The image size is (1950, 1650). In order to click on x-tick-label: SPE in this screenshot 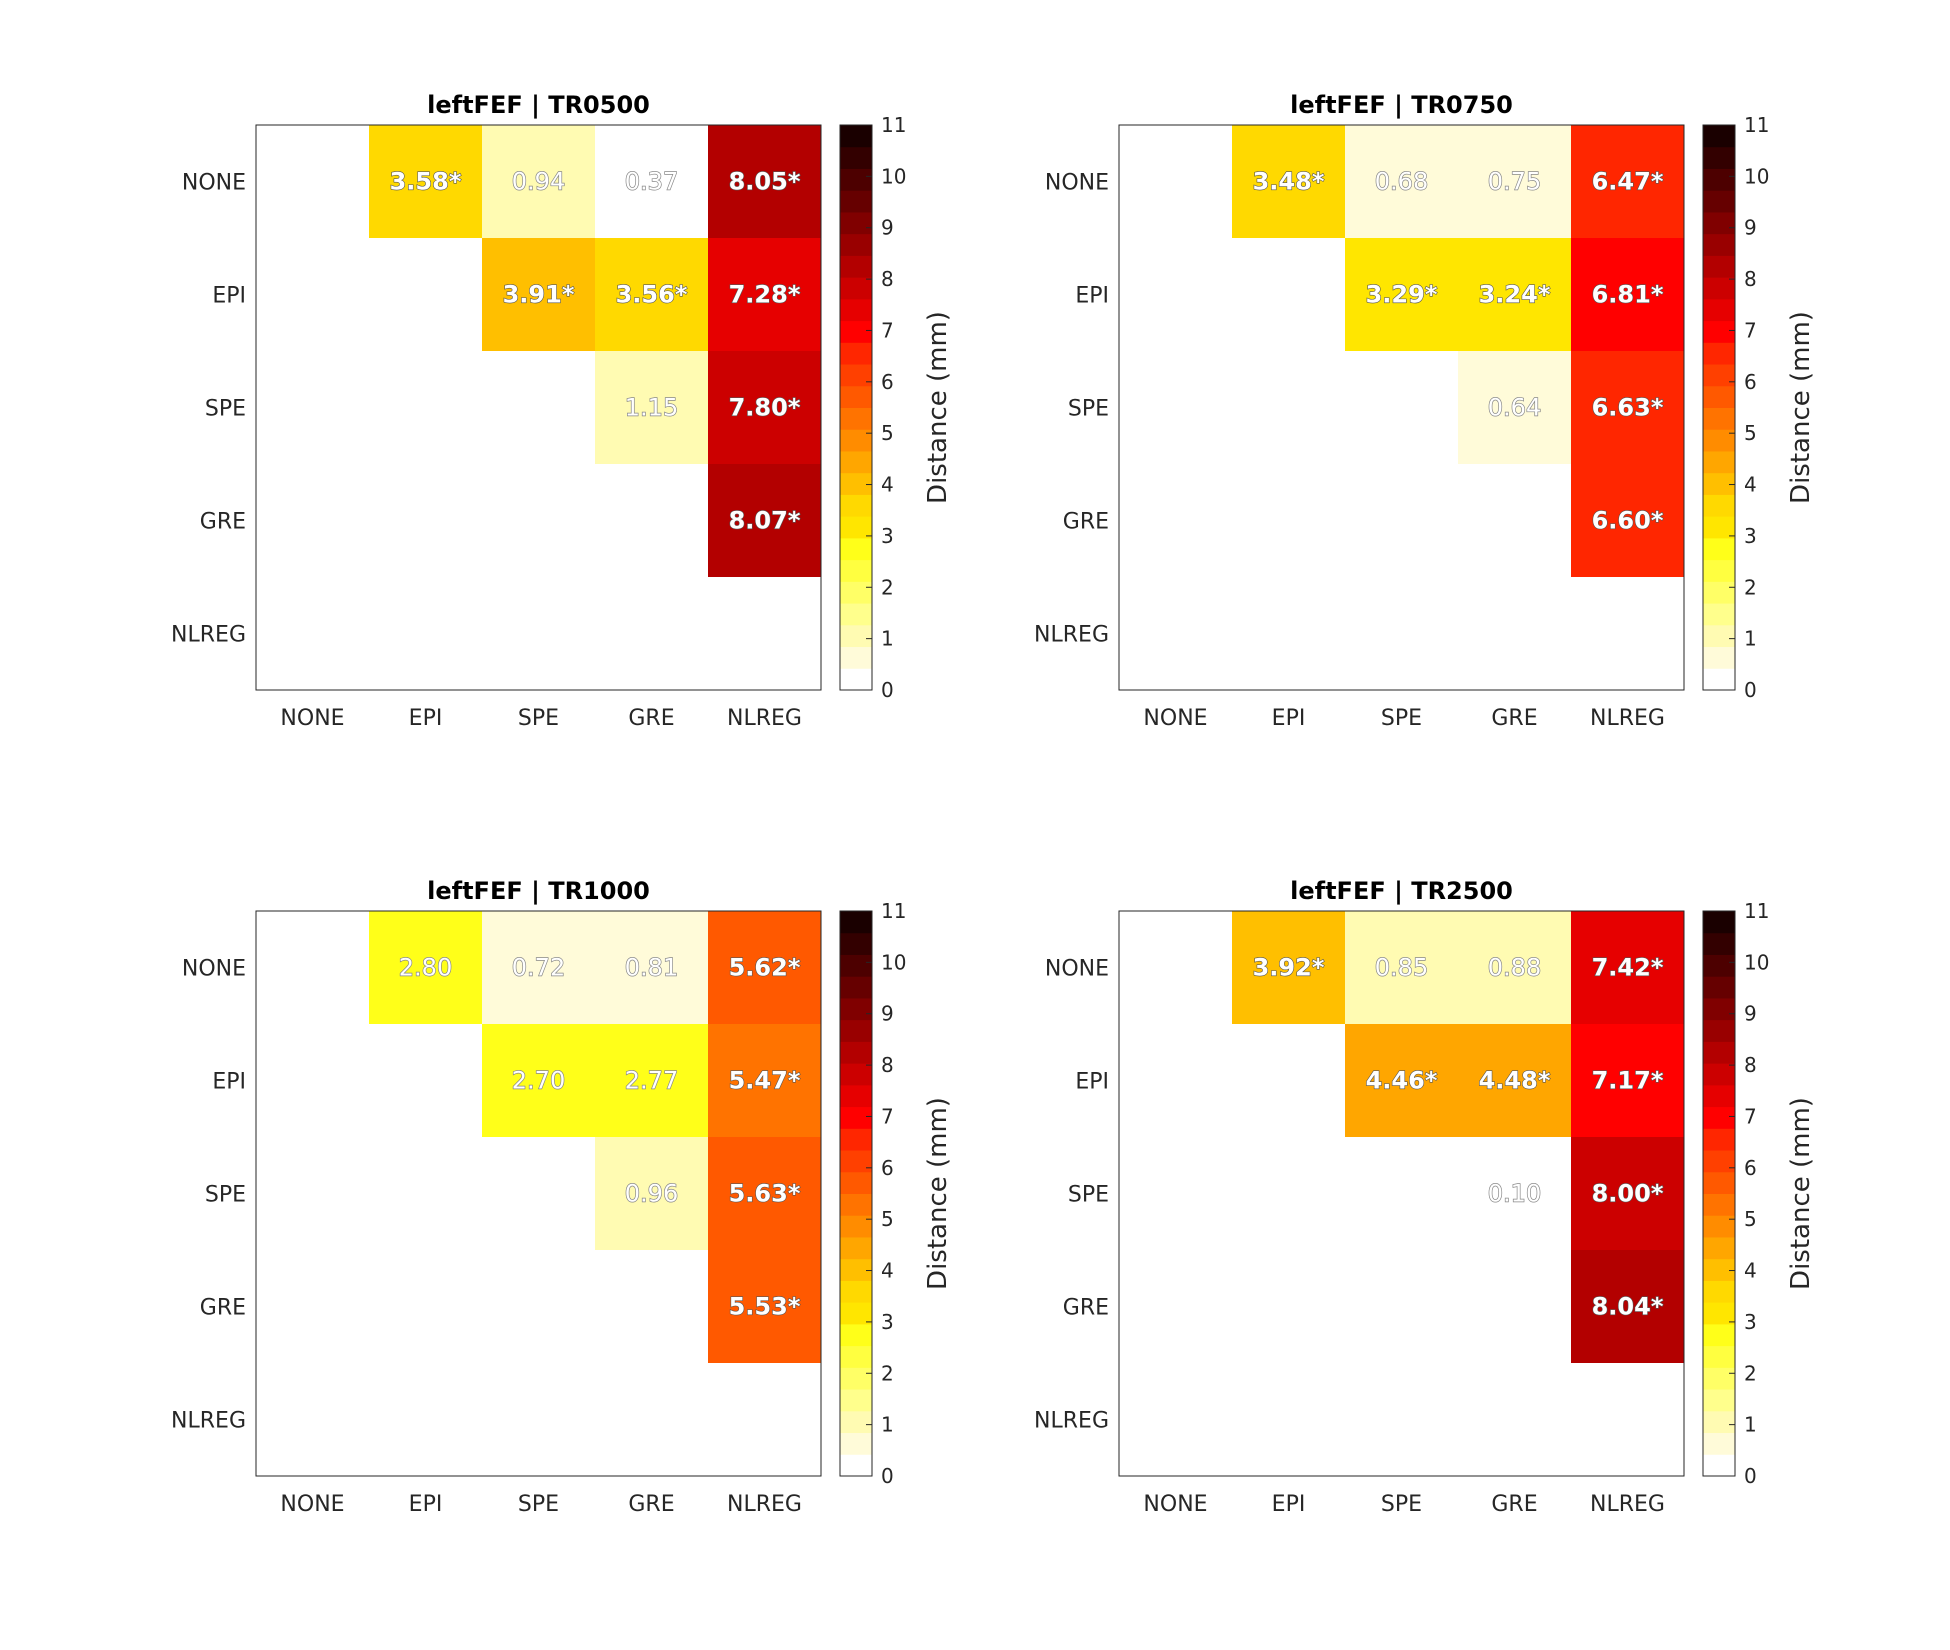, I will do `click(1401, 1504)`.